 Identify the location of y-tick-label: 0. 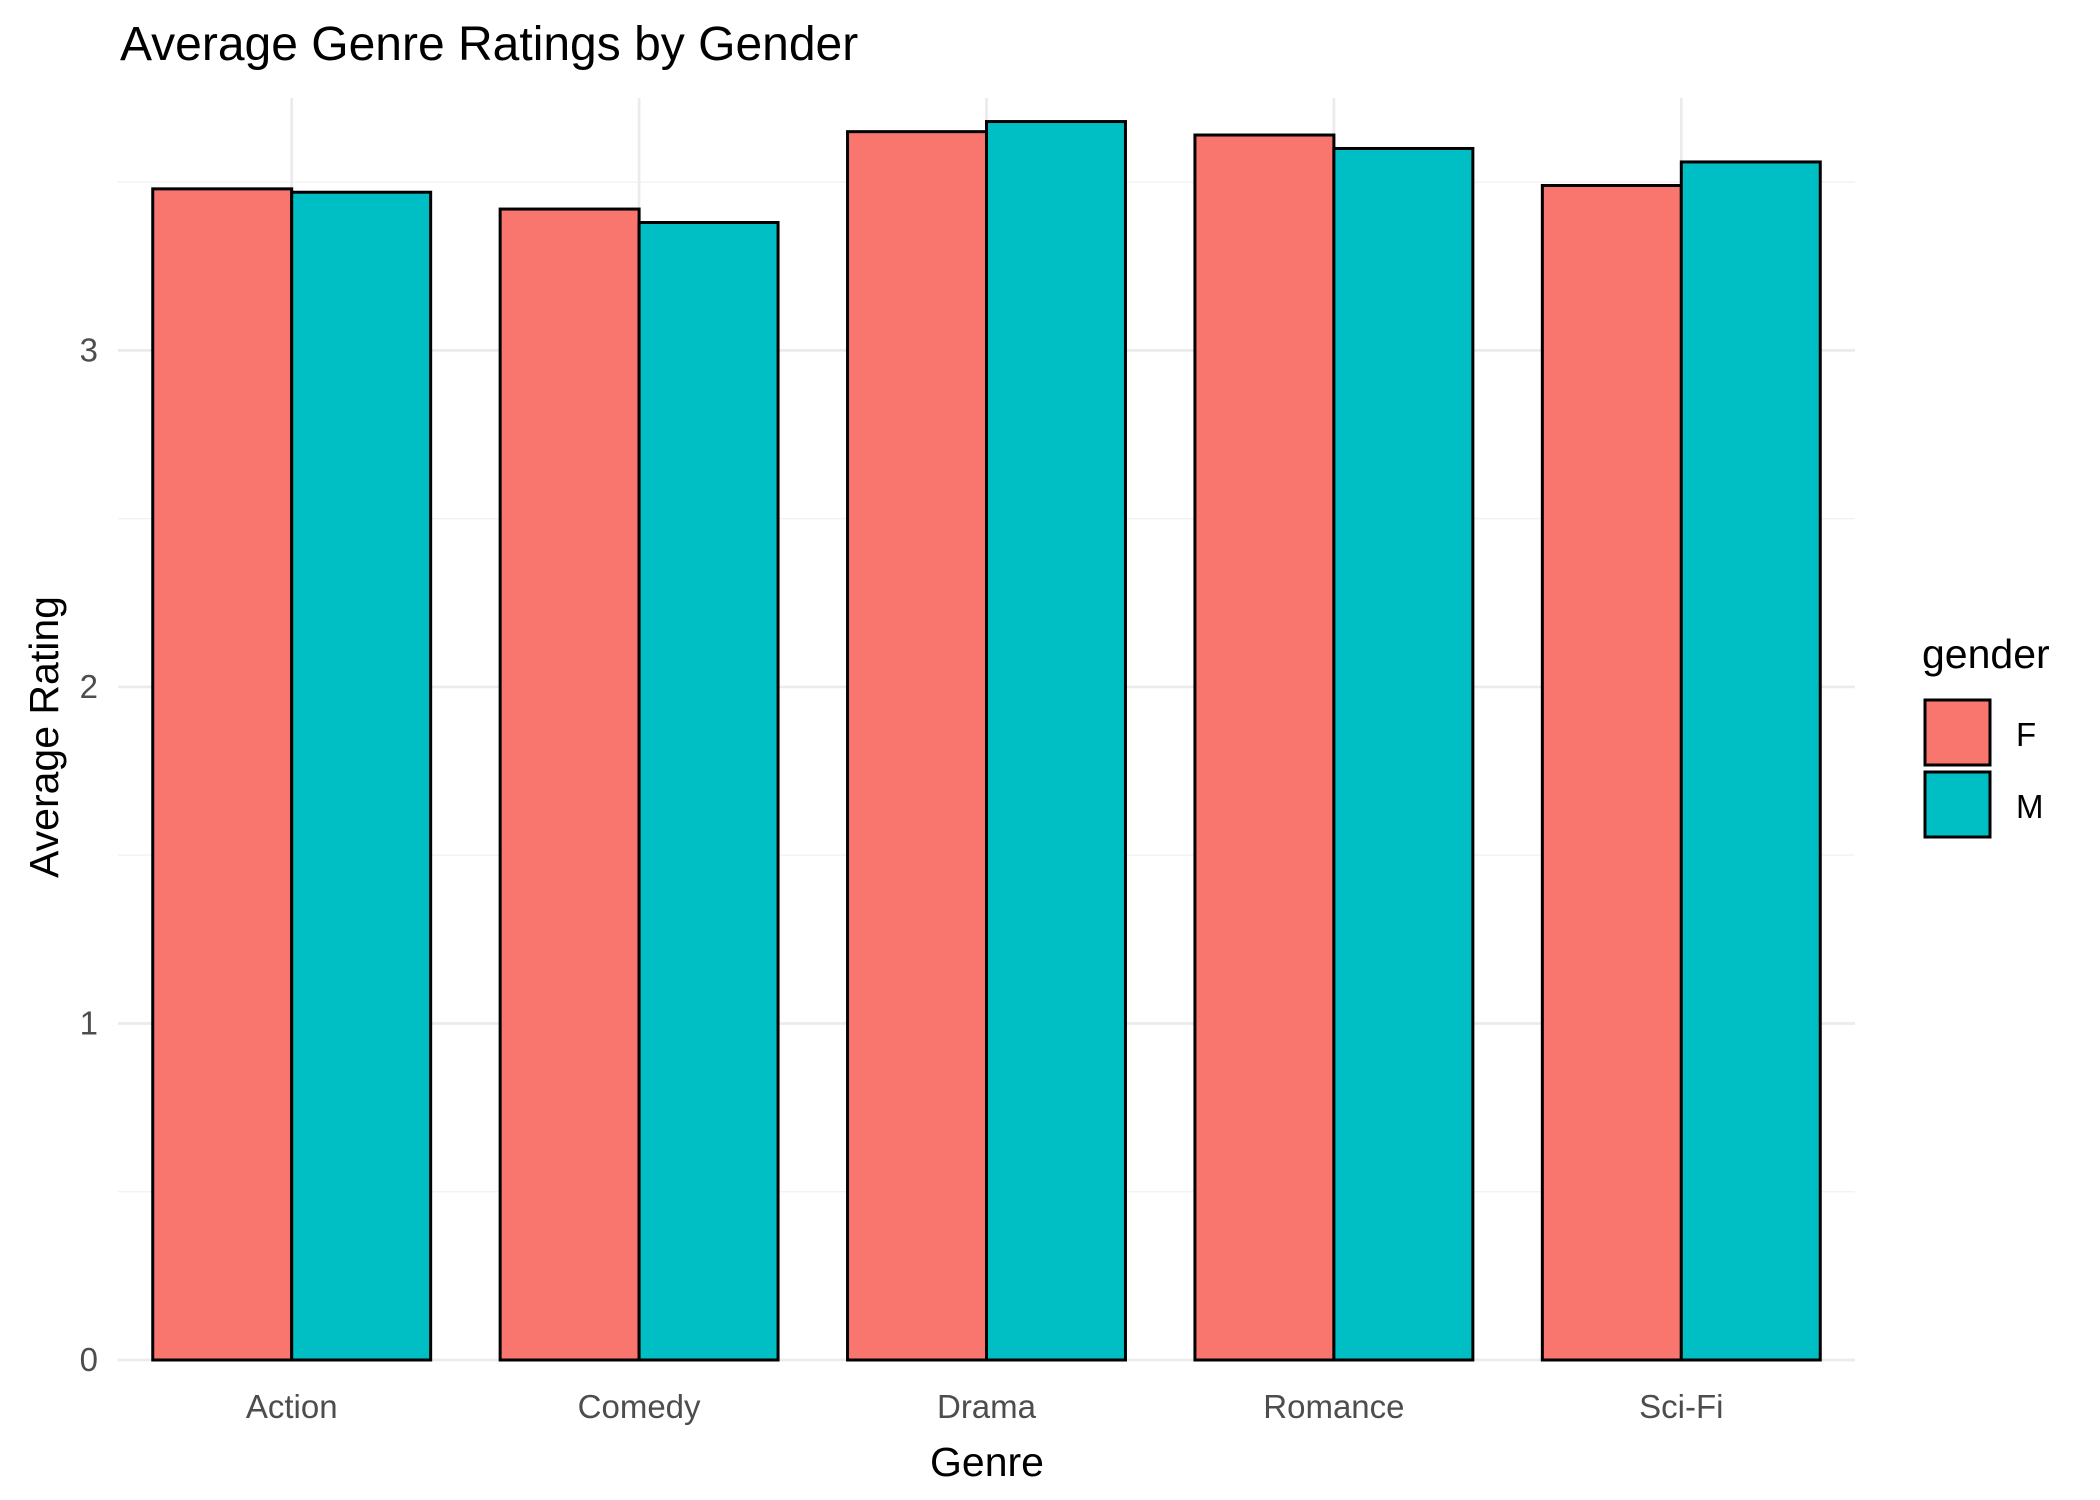
(89, 1359).